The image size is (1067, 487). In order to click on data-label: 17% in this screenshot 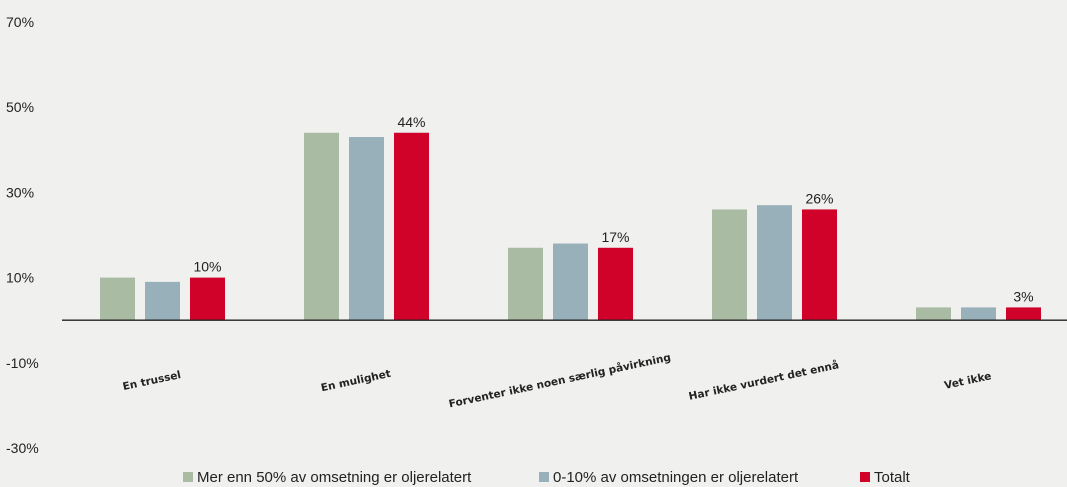, I will do `click(615, 237)`.